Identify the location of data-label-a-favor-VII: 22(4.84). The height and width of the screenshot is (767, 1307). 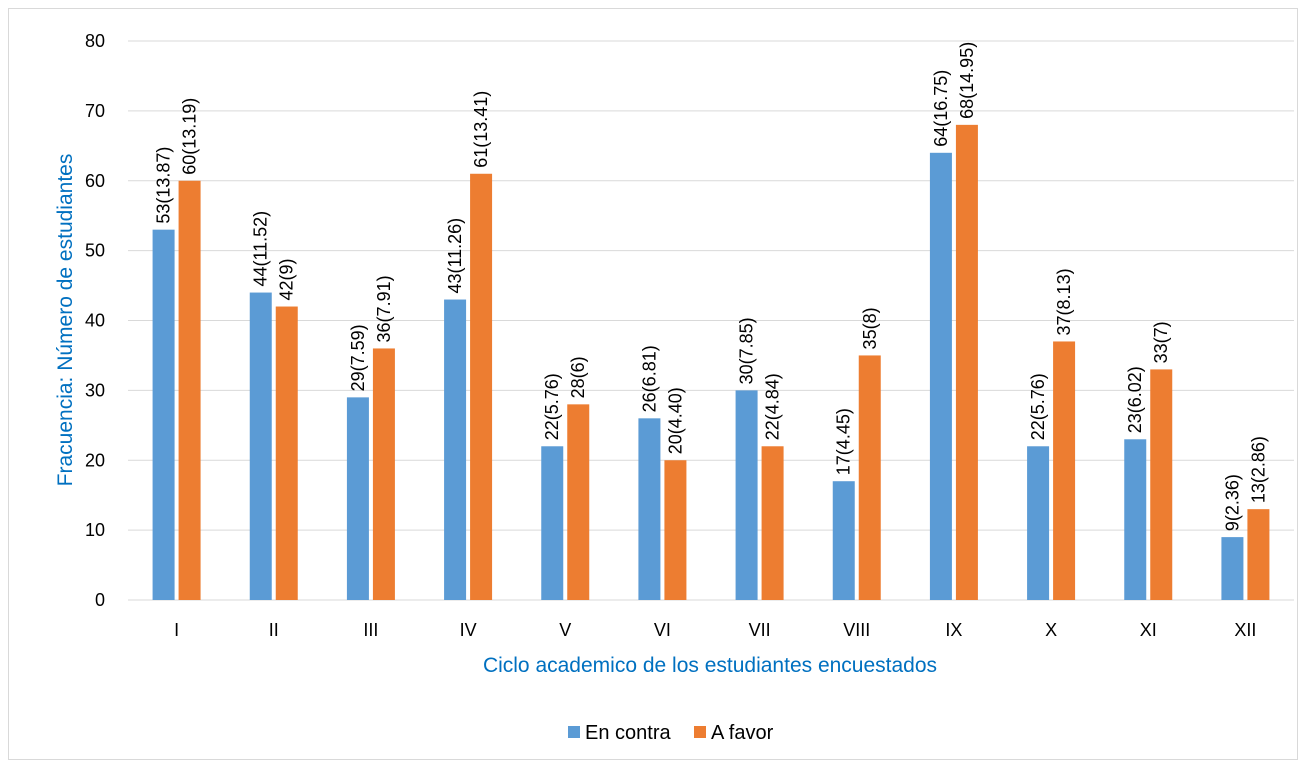
(773, 406).